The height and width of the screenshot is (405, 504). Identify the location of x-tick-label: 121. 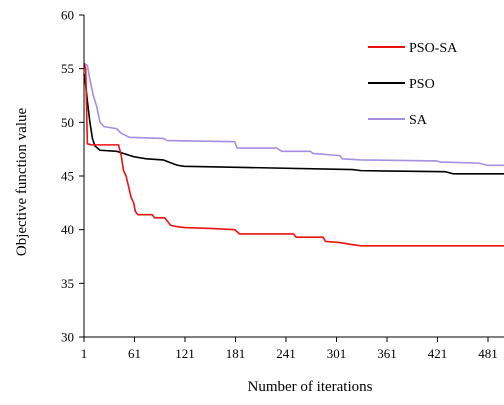
(185, 353).